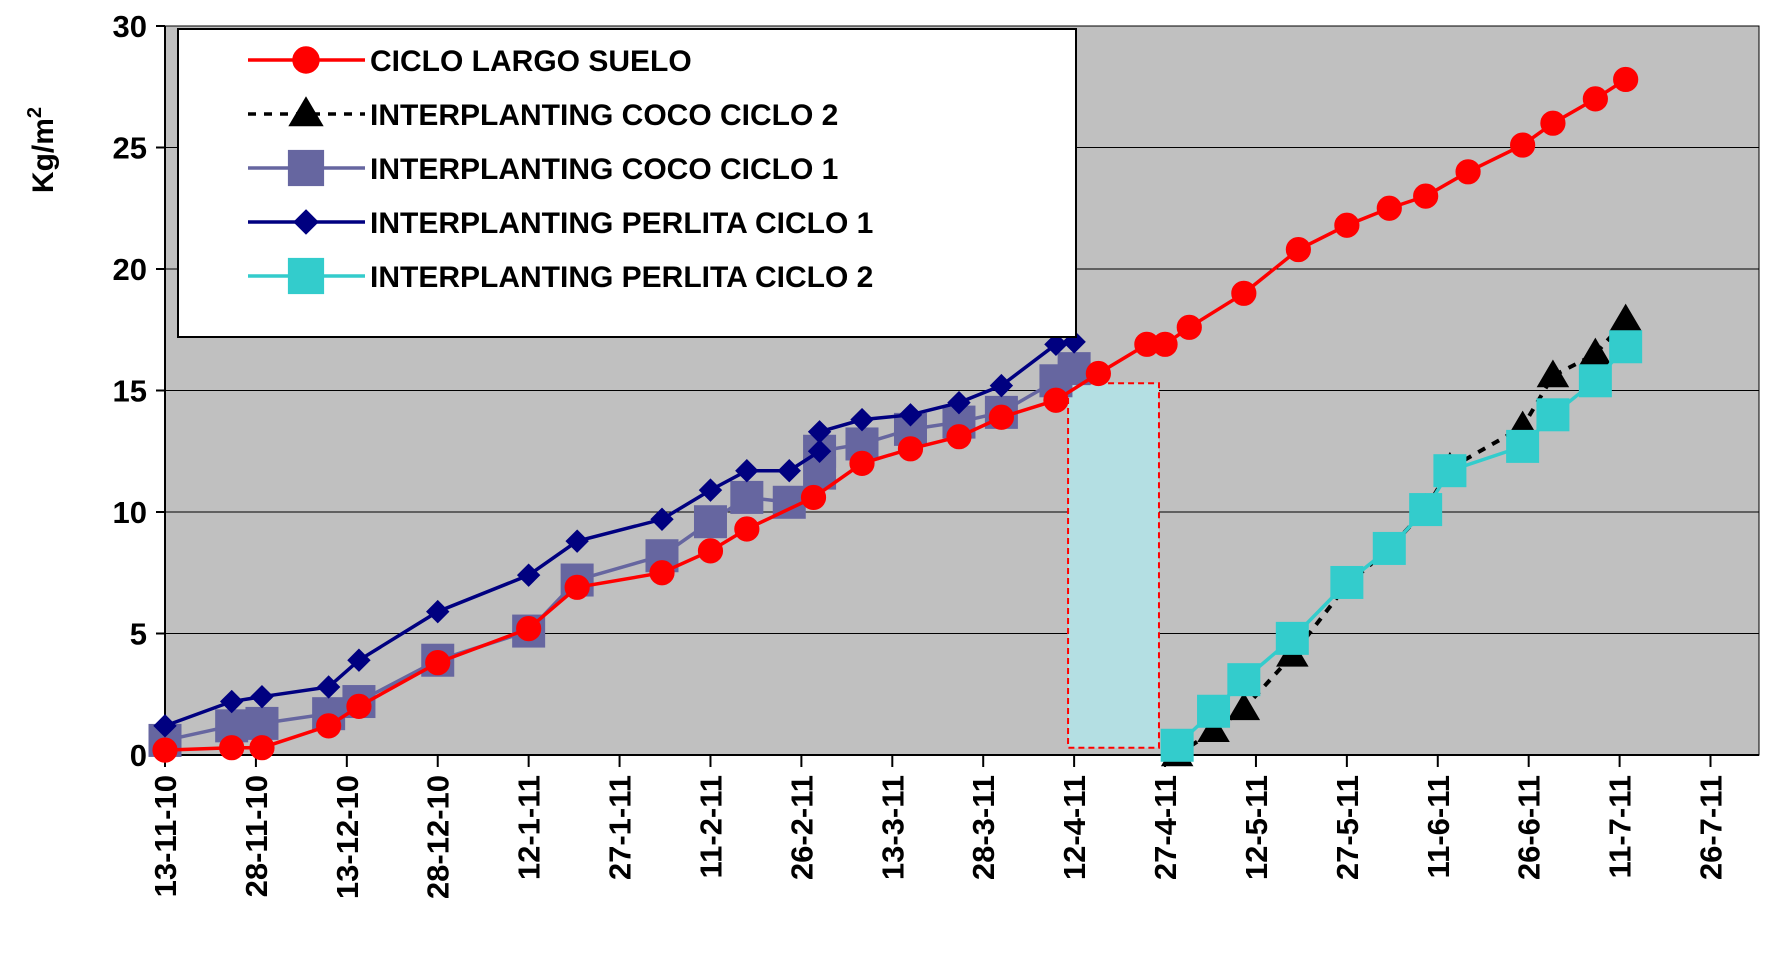  I want to click on y-tick-label: 0, so click(138, 755).